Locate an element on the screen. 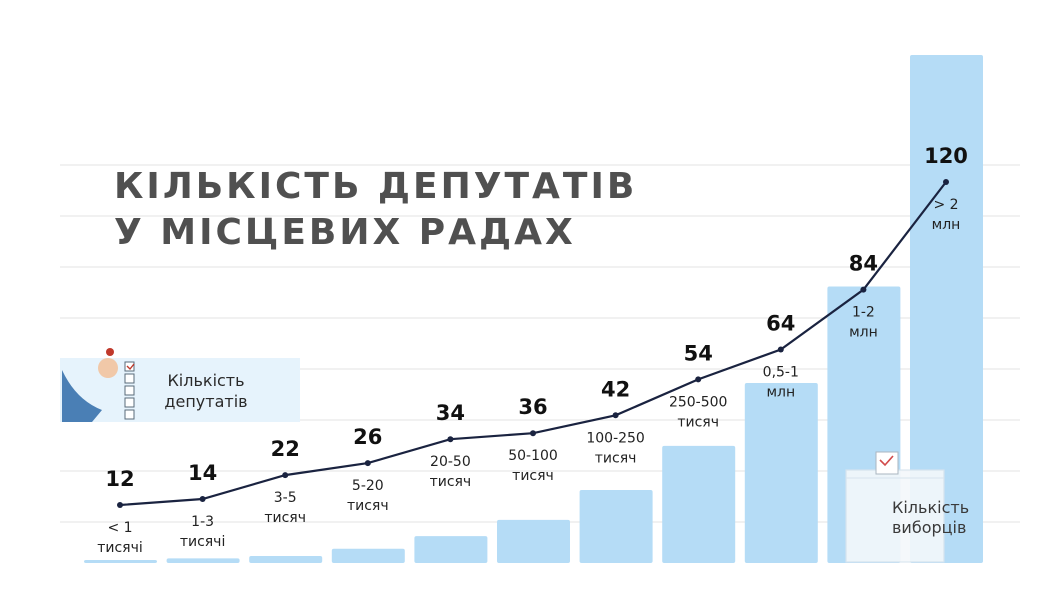 Image resolution: width=1045 pixels, height=607 pixels. category-label: 50-100 is located at coordinates (533, 456).